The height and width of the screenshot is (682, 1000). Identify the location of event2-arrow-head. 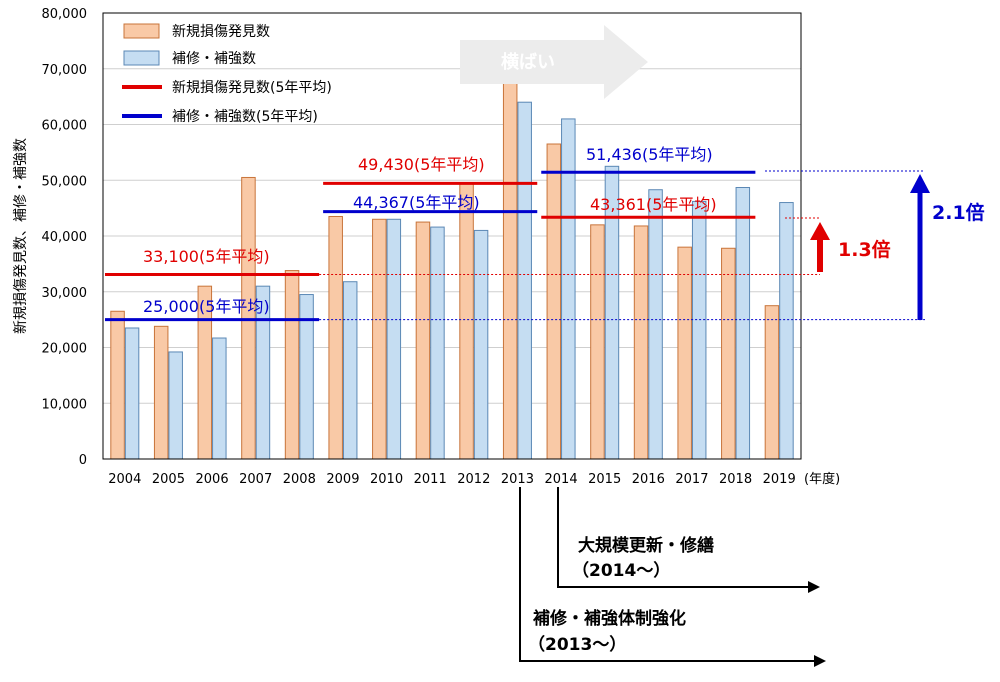
(820, 661).